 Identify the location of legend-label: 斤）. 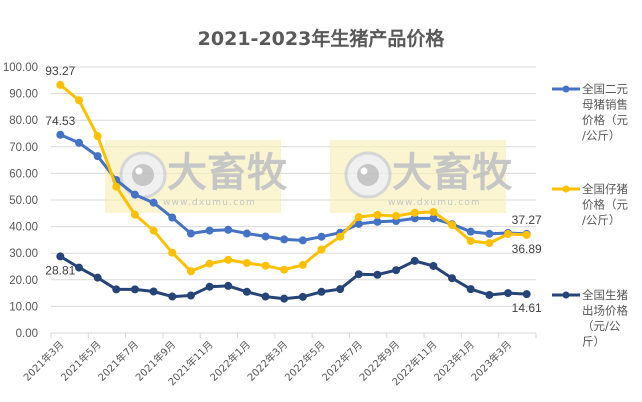
(593, 342).